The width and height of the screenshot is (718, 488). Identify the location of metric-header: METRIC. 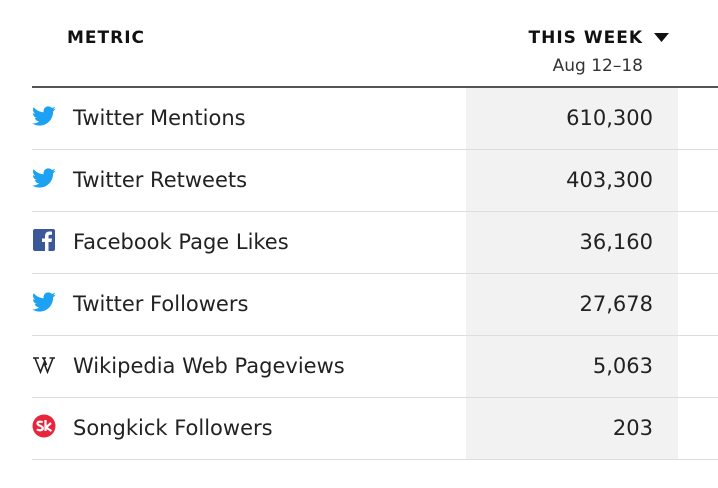
(106, 38).